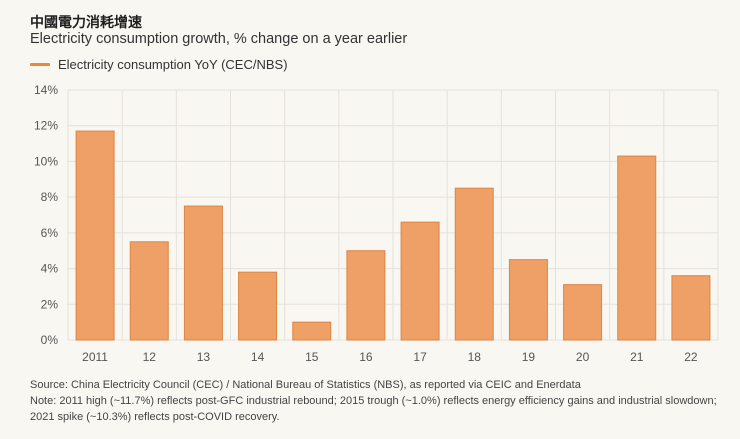 Image resolution: width=740 pixels, height=439 pixels. Describe the element at coordinates (95, 357) in the screenshot. I see `x-tick-label: 2011` at that location.